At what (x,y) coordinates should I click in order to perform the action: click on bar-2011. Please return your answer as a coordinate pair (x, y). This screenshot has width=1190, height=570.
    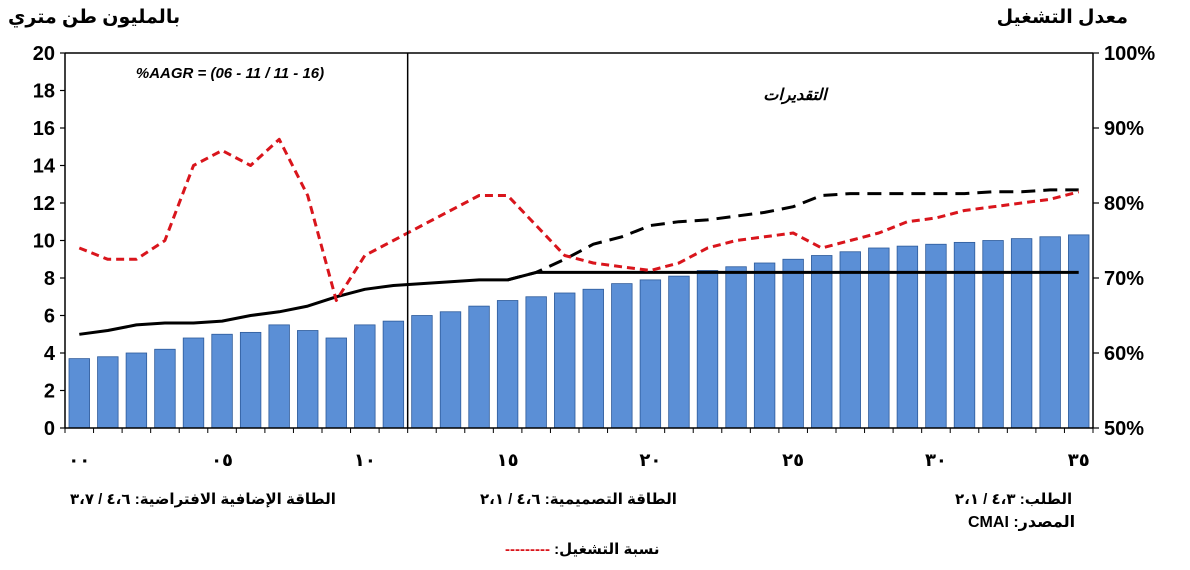
    Looking at the image, I should click on (393, 374).